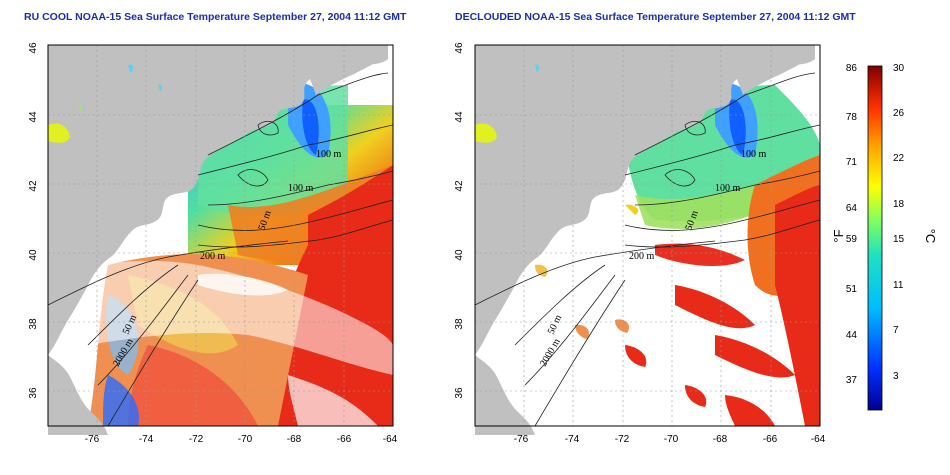 This screenshot has height=475, width=950. I want to click on colorbar-f-tick: 51, so click(852, 289).